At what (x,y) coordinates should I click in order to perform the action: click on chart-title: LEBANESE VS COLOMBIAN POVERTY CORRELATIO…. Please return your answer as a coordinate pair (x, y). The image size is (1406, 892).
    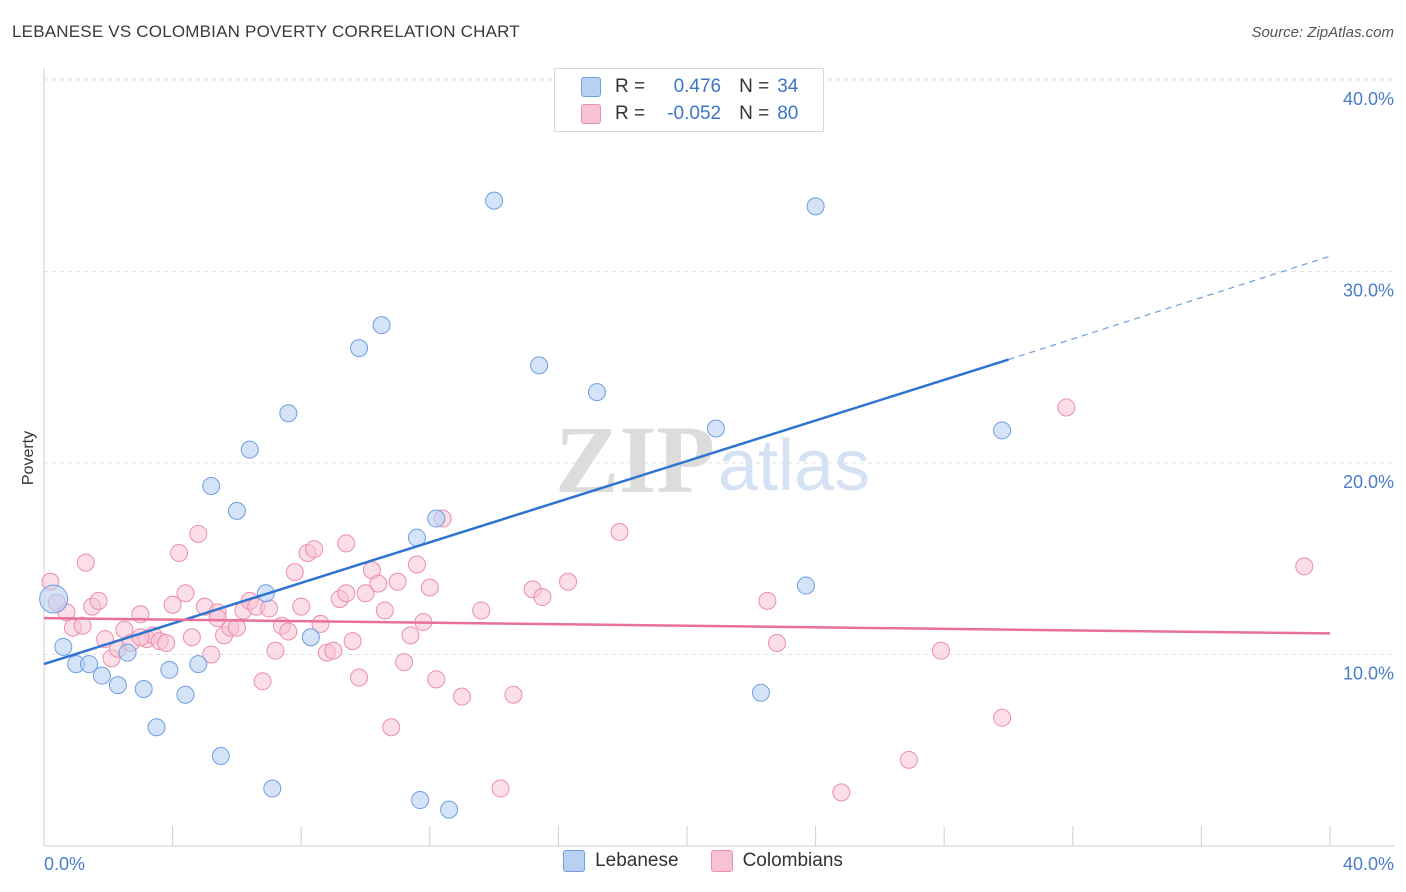
    Looking at the image, I should click on (266, 31).